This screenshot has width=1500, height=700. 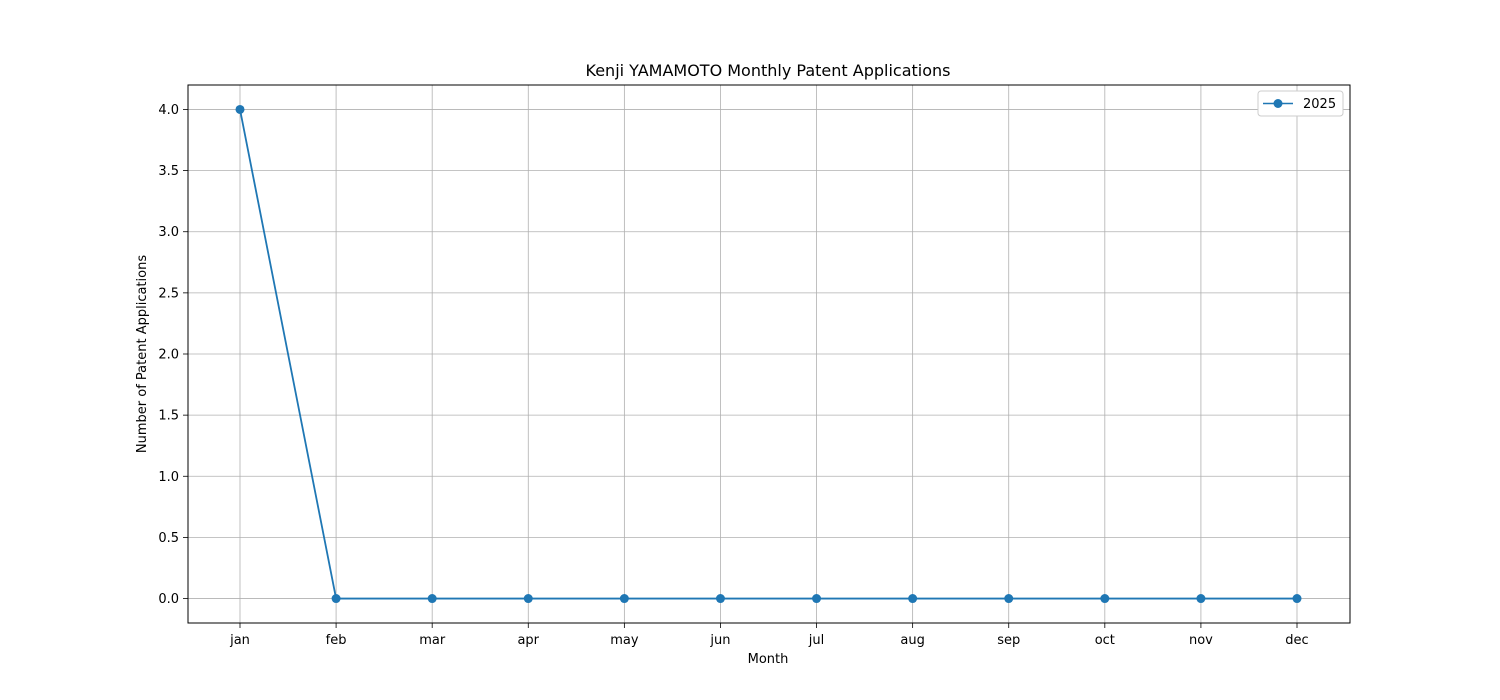 What do you see at coordinates (912, 598) in the screenshot?
I see `data-point-aug` at bounding box center [912, 598].